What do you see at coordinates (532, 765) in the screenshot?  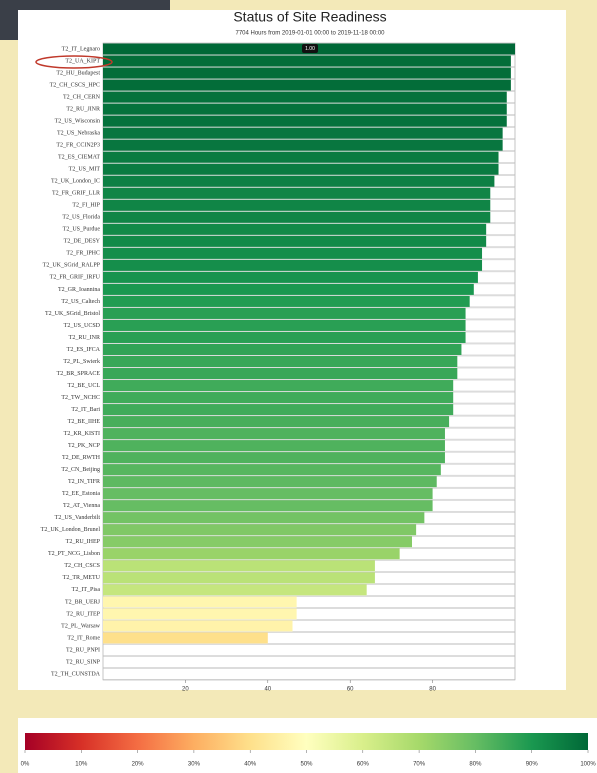 I see `colorbar-tick-label: 90%` at bounding box center [532, 765].